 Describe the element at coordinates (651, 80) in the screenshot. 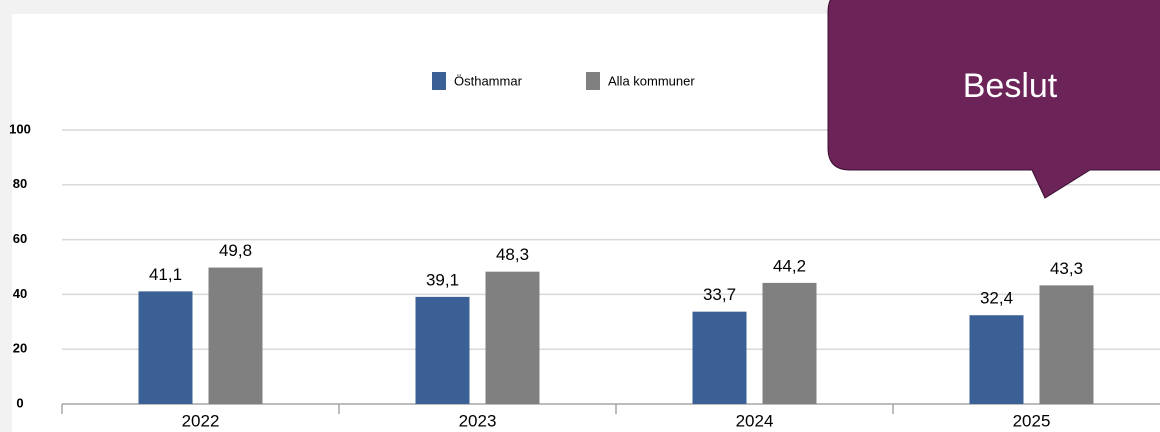

I see `legend-label: Alla kommuner` at that location.